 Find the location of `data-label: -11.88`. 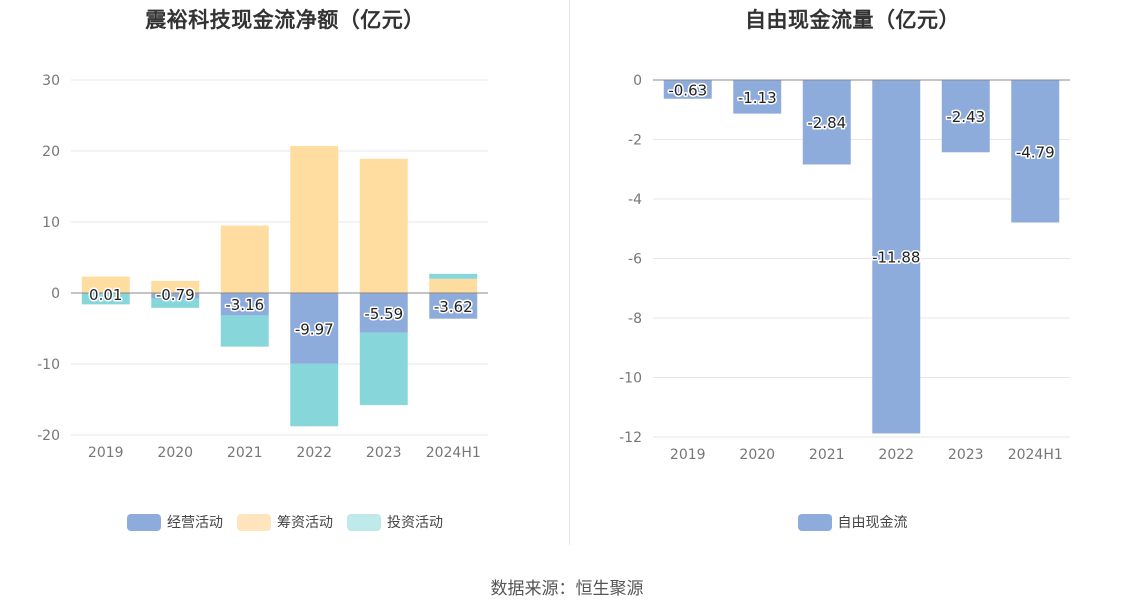

data-label: -11.88 is located at coordinates (896, 258).